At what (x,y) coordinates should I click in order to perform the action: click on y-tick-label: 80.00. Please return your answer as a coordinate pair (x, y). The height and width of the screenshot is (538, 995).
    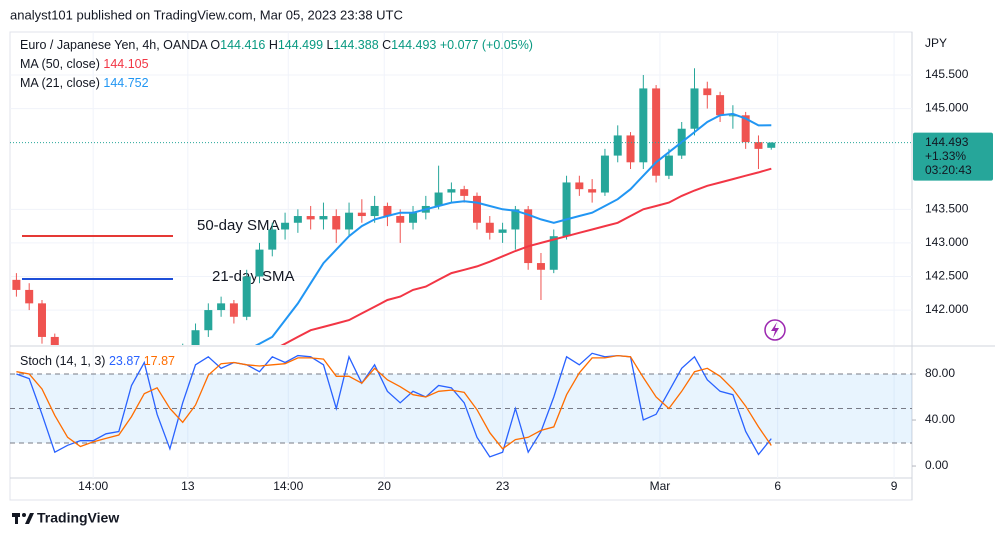
    Looking at the image, I should click on (940, 373).